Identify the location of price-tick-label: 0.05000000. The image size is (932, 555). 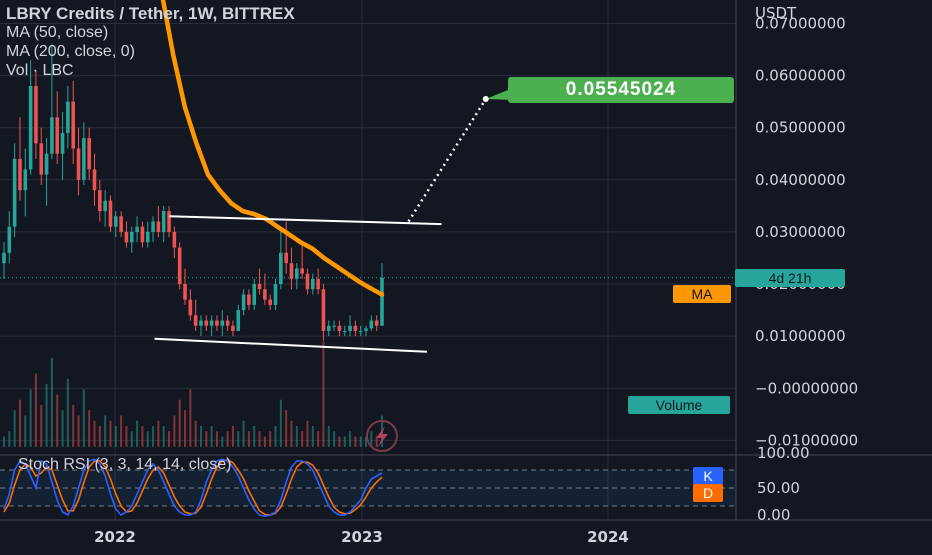
(800, 128).